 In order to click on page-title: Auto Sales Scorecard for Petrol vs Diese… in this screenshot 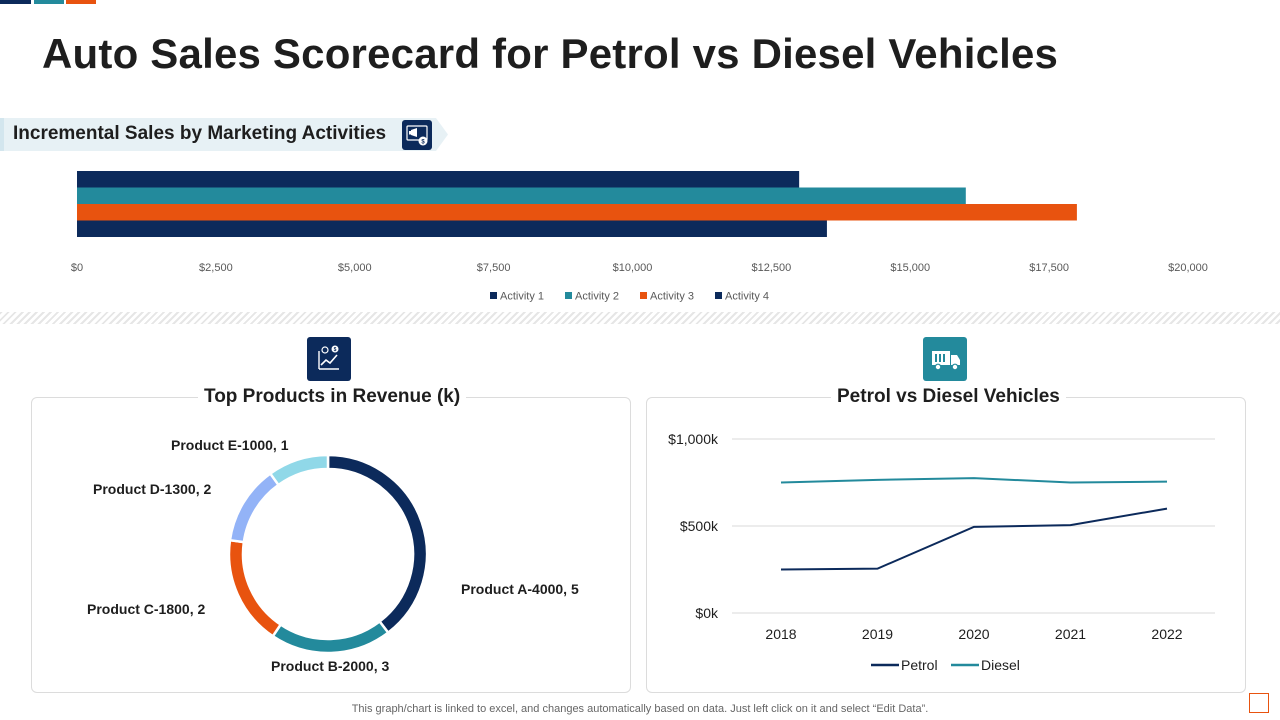, I will do `click(550, 53)`.